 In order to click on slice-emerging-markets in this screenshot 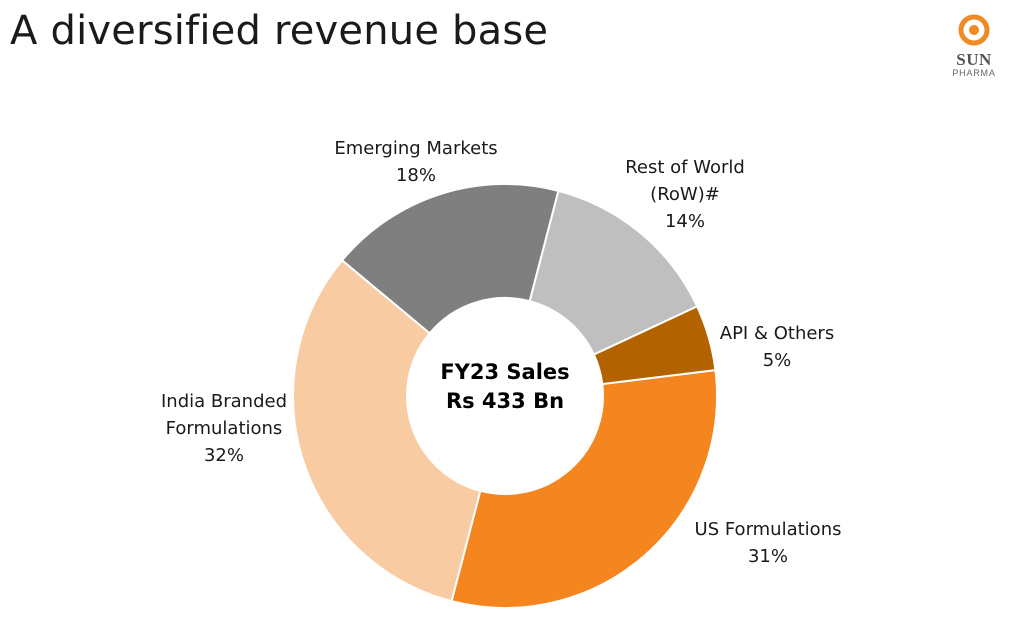, I will do `click(450, 259)`.